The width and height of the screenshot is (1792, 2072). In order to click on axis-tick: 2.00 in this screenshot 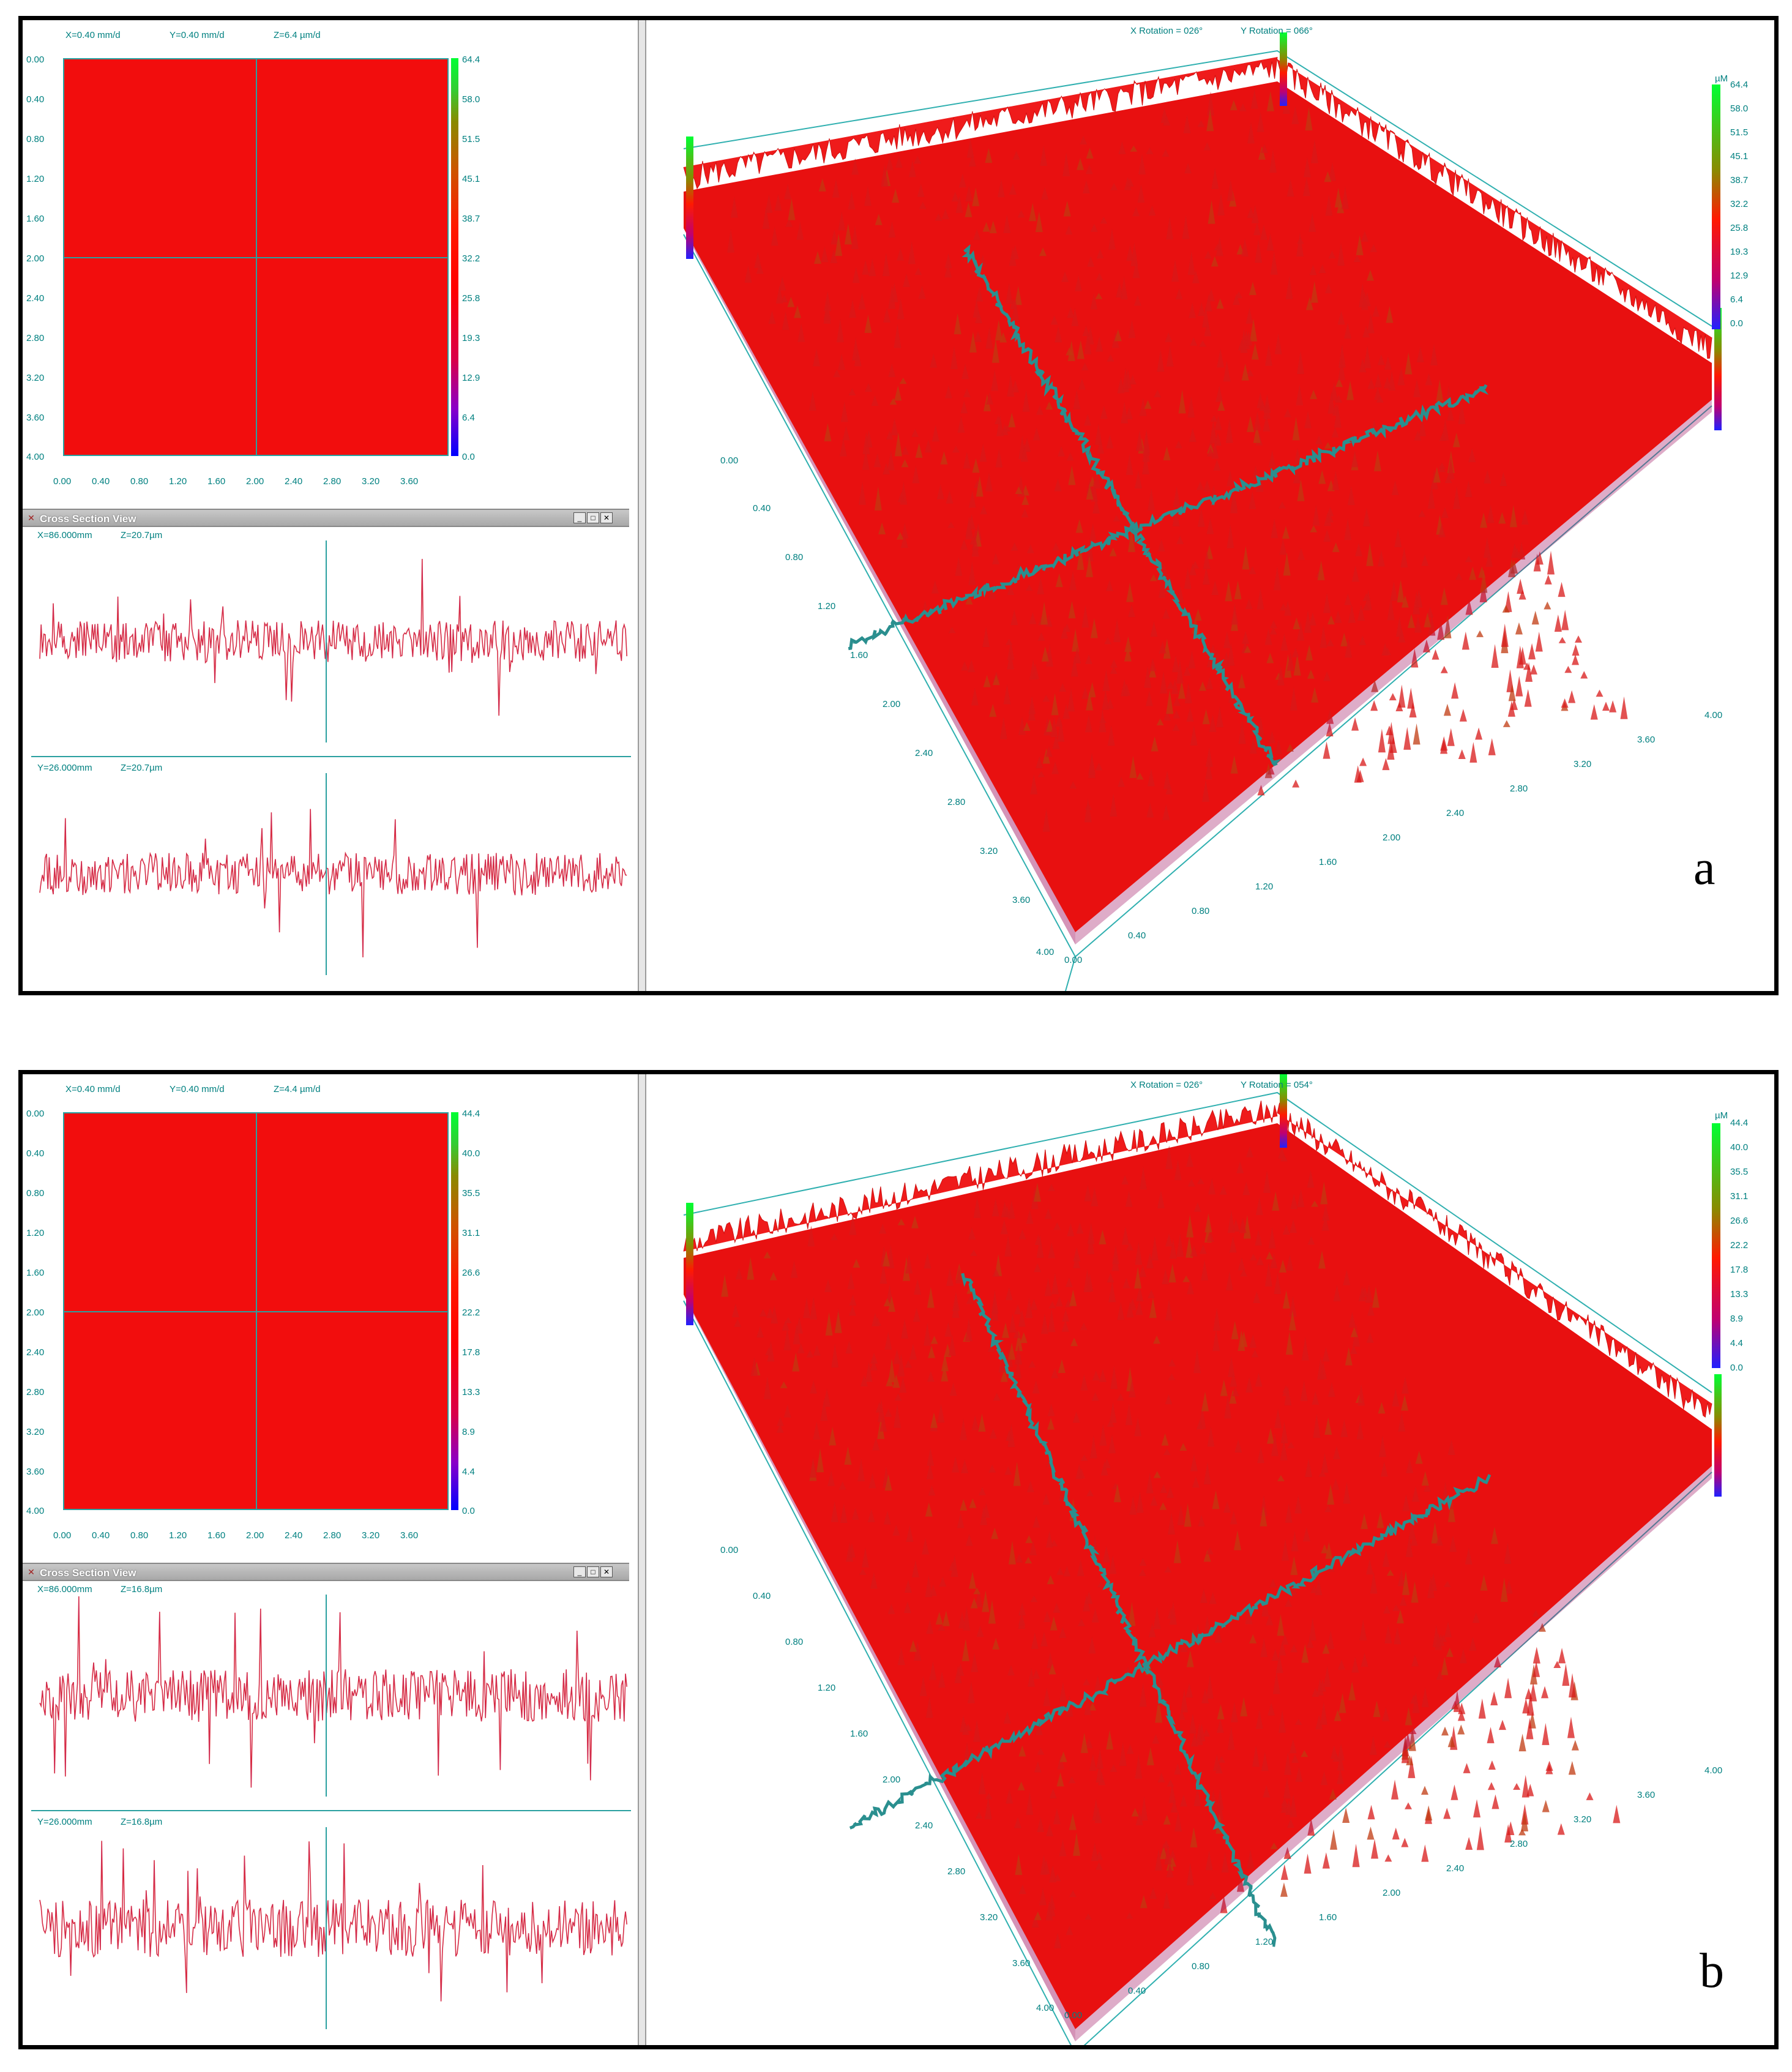, I will do `click(892, 704)`.